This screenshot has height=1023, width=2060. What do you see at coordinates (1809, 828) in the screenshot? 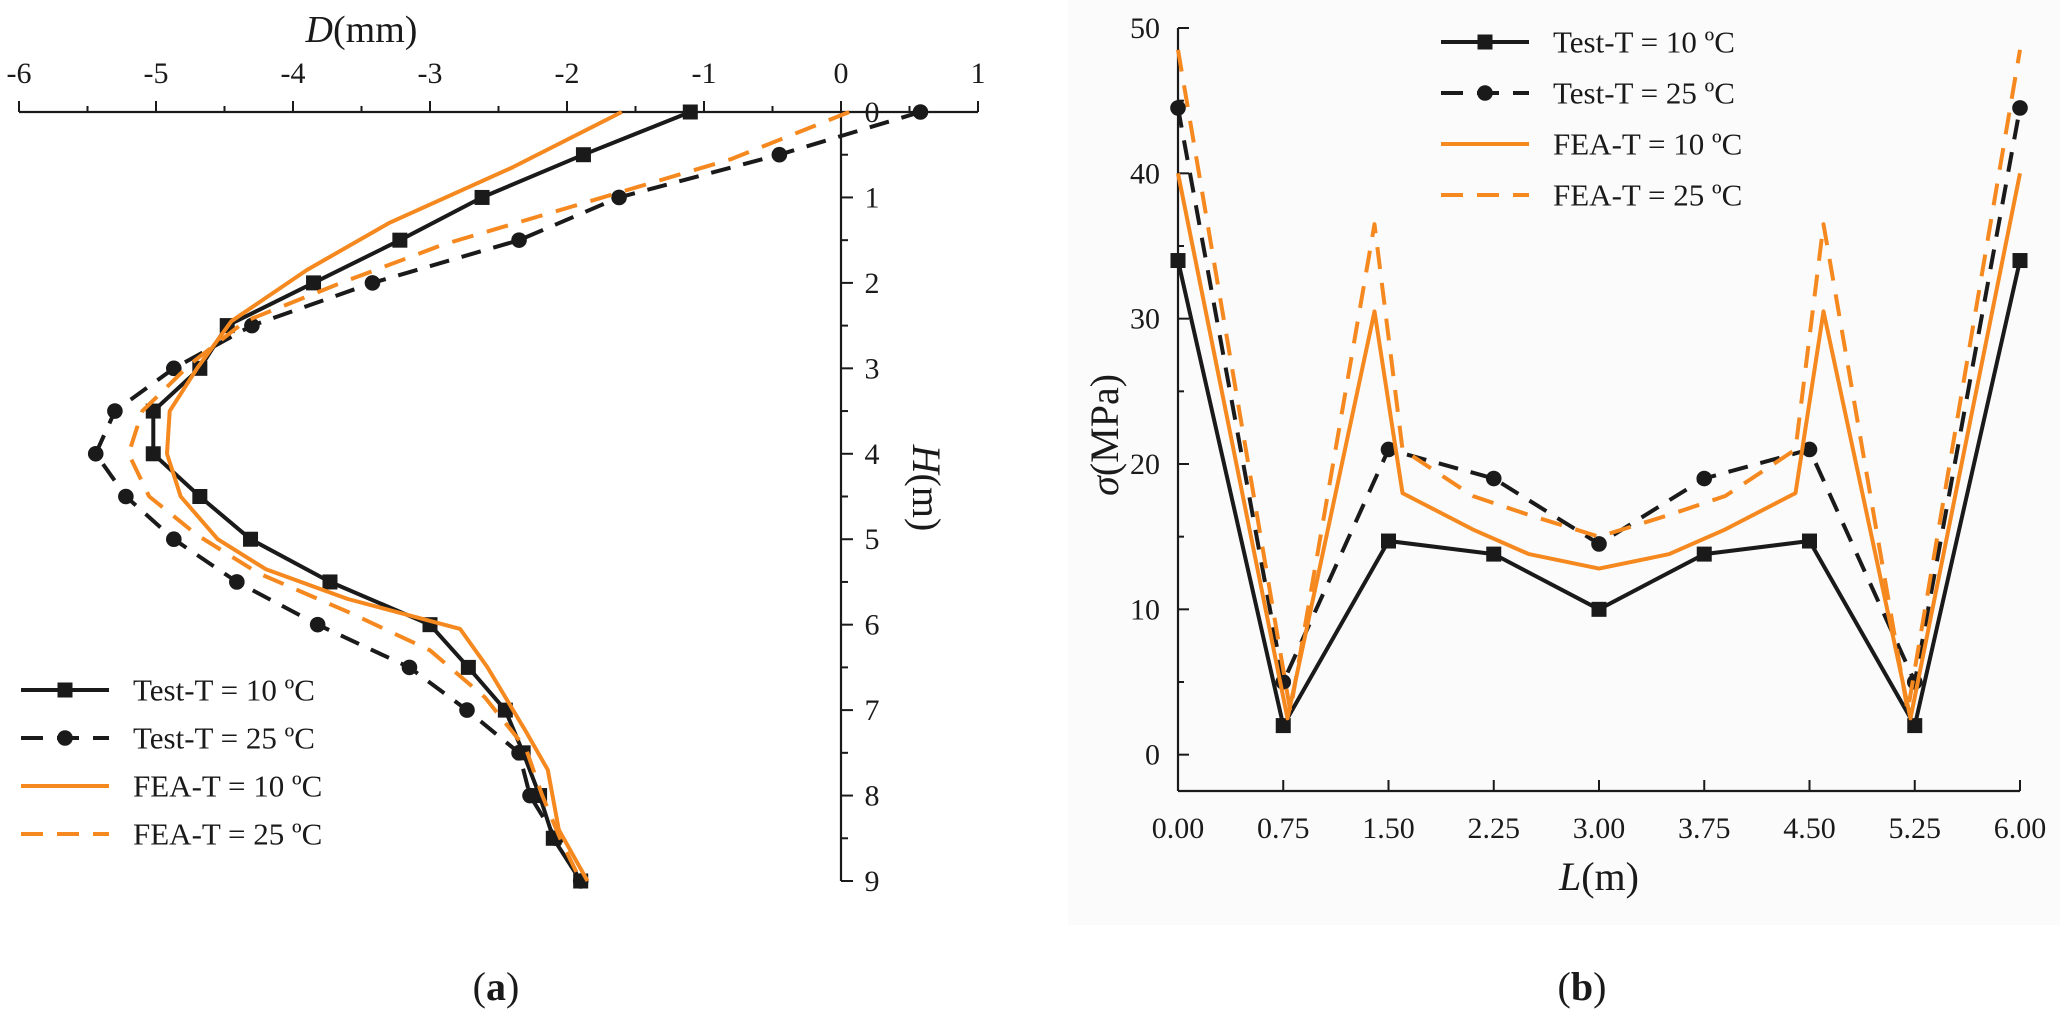
I see `b-x-tick-label: 4.50` at bounding box center [1809, 828].